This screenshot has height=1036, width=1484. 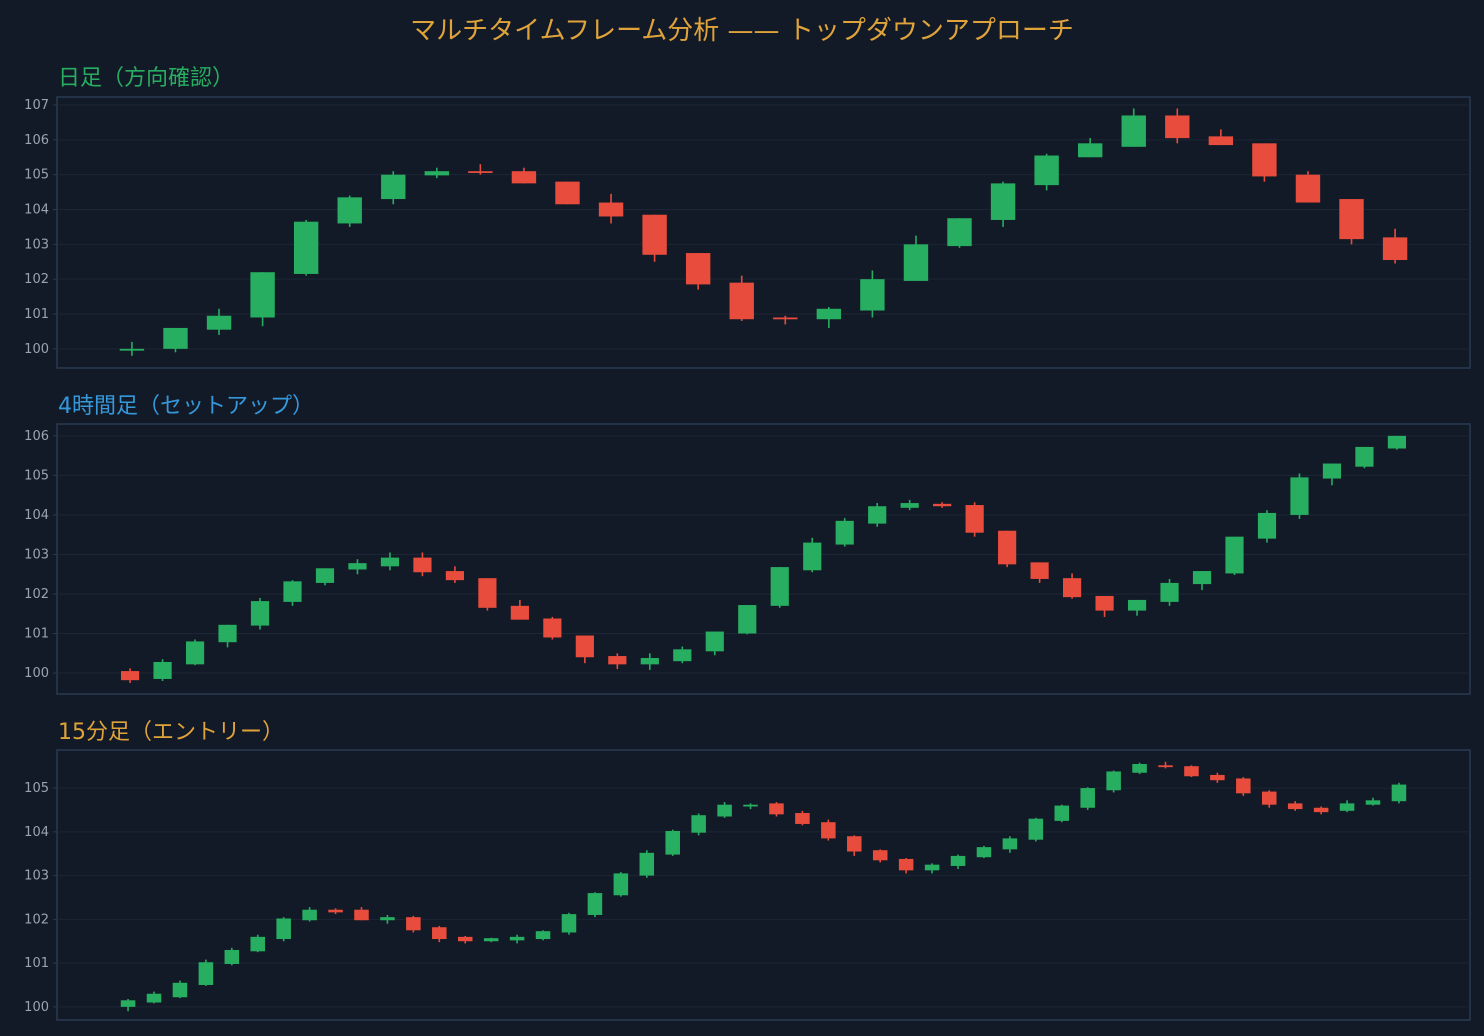 What do you see at coordinates (36, 349) in the screenshot?
I see `y-tick-label: 100` at bounding box center [36, 349].